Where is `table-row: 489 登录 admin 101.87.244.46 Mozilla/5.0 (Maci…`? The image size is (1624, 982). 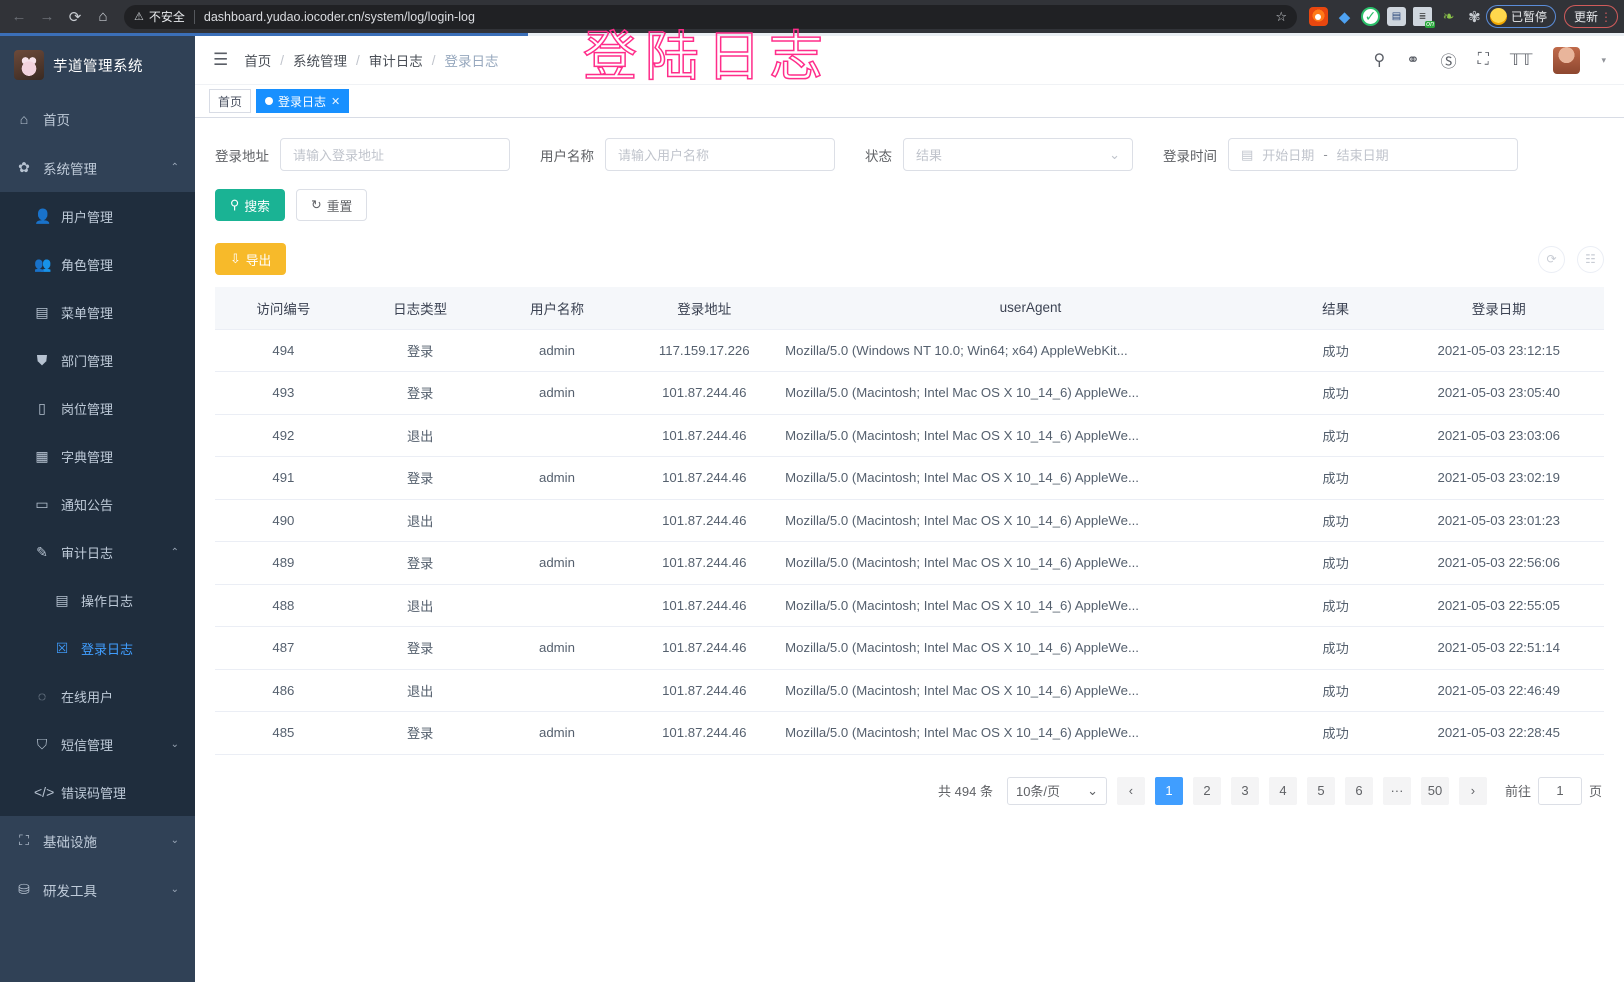 table-row: 489 登录 admin 101.87.244.46 Mozilla/5.0 (Maci… is located at coordinates (909, 563).